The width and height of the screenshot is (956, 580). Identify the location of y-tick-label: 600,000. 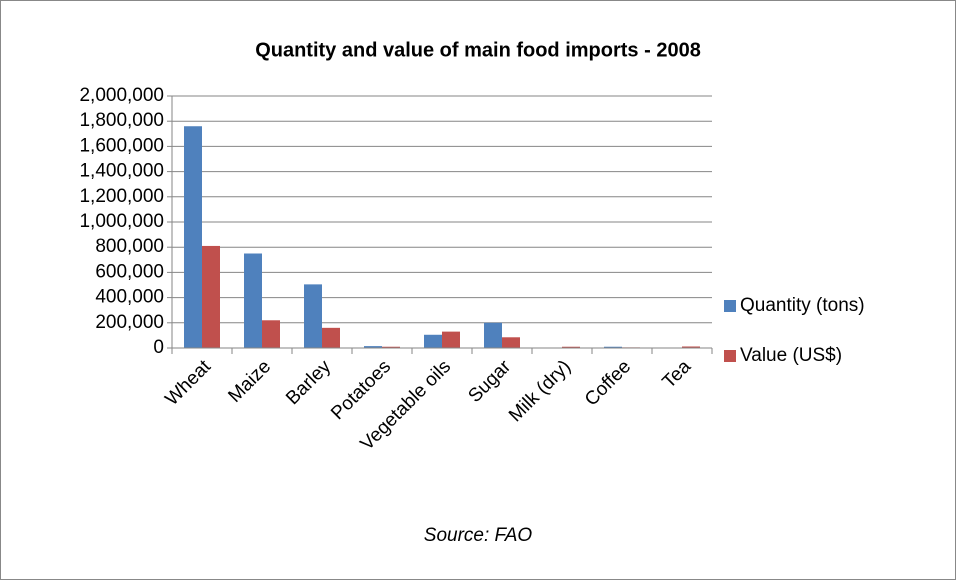
(129, 271).